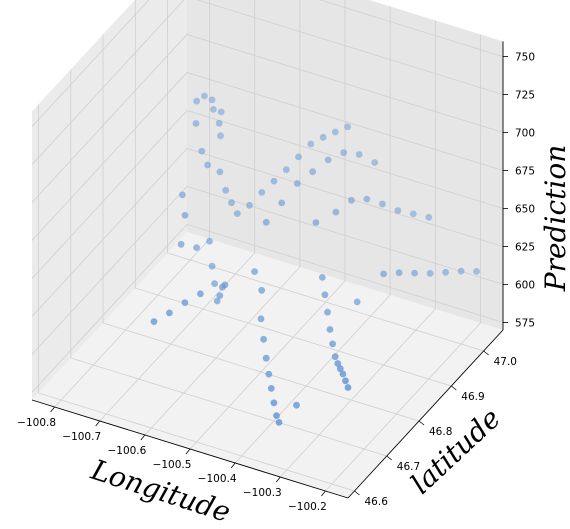 Image resolution: width=570 pixels, height=529 pixels. I want to click on z-tick-label: 750, so click(525, 58).